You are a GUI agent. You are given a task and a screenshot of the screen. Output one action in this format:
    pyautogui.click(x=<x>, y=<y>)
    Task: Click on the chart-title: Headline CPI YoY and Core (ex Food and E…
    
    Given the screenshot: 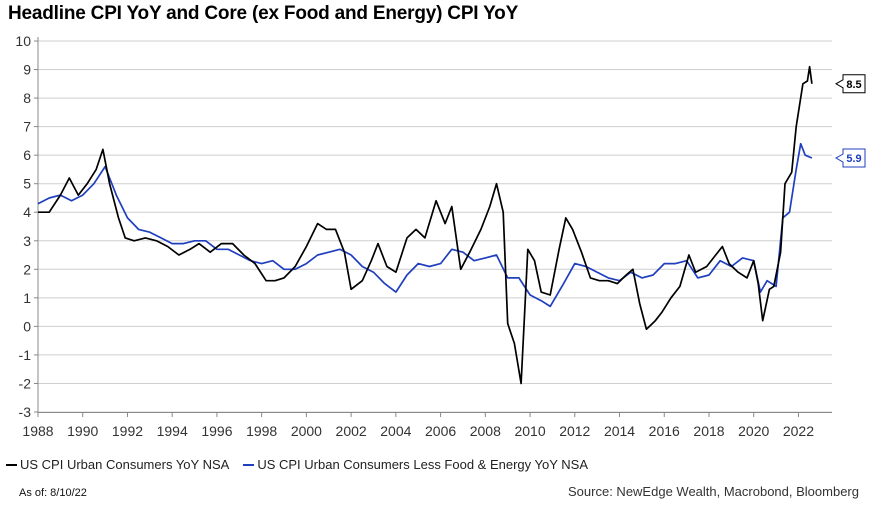 What is the action you would take?
    pyautogui.click(x=263, y=13)
    